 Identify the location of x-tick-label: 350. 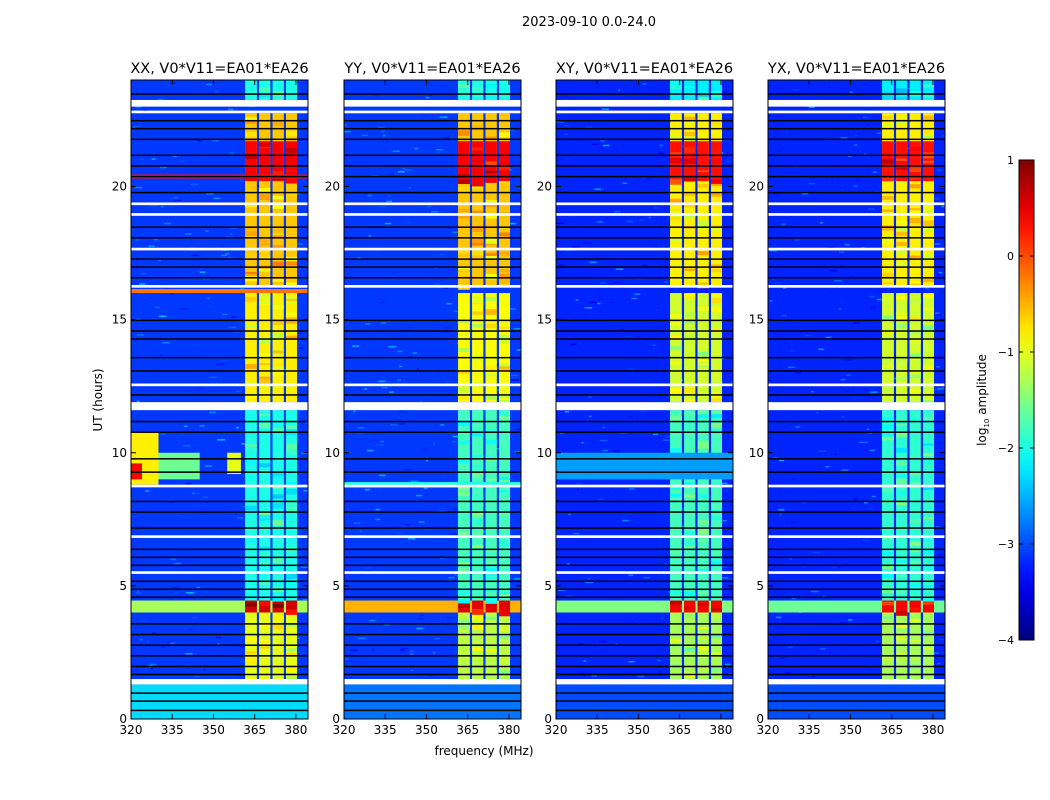
(426, 730).